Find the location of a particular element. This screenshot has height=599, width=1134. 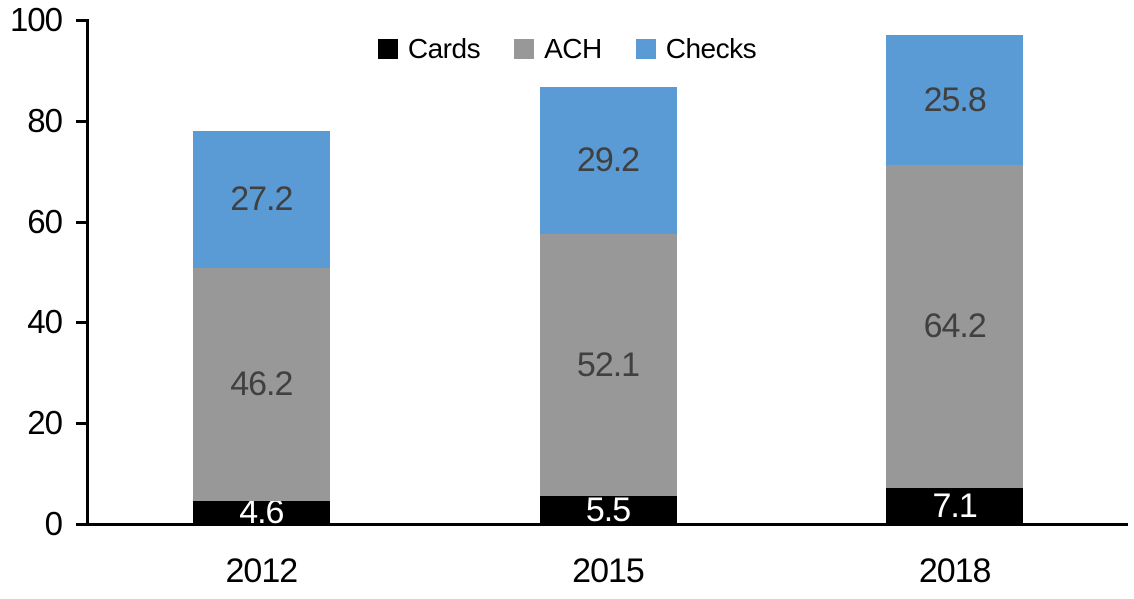

data-label: 64.2 is located at coordinates (955, 326).